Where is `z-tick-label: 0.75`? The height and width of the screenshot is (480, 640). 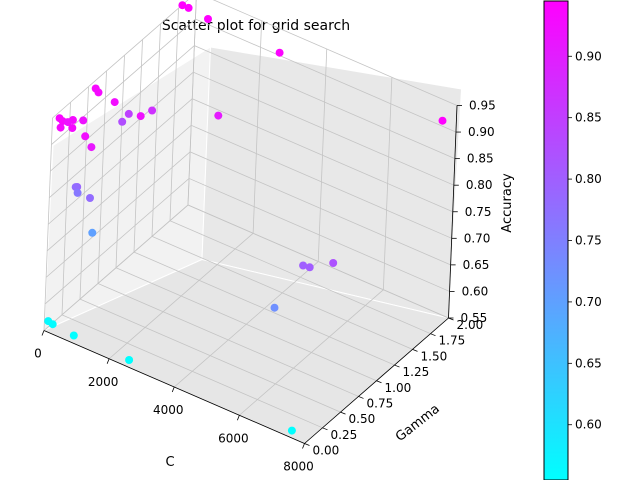
z-tick-label: 0.75 is located at coordinates (478, 212).